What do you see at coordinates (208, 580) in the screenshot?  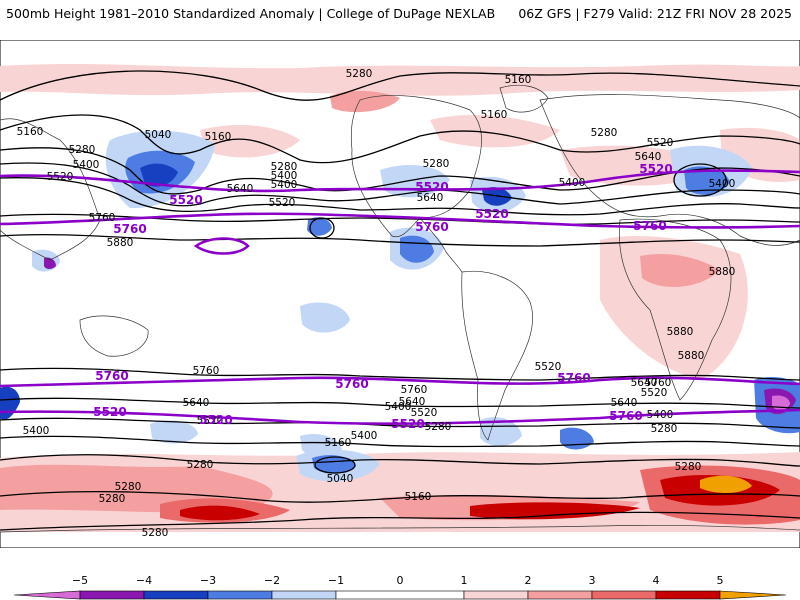 I see `colorbar-tick-label: −3` at bounding box center [208, 580].